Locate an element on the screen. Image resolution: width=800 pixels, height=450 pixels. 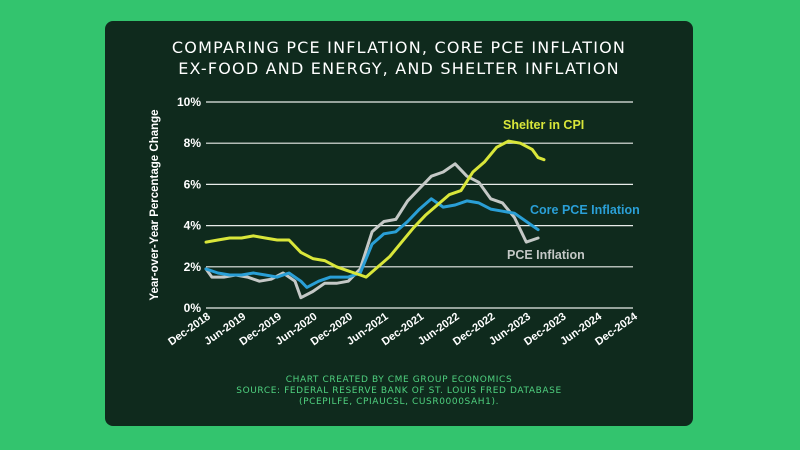
footer-series-codes: (PCEPILFE, CPIAUCSL, CUSR0000SAH1). is located at coordinates (399, 402).